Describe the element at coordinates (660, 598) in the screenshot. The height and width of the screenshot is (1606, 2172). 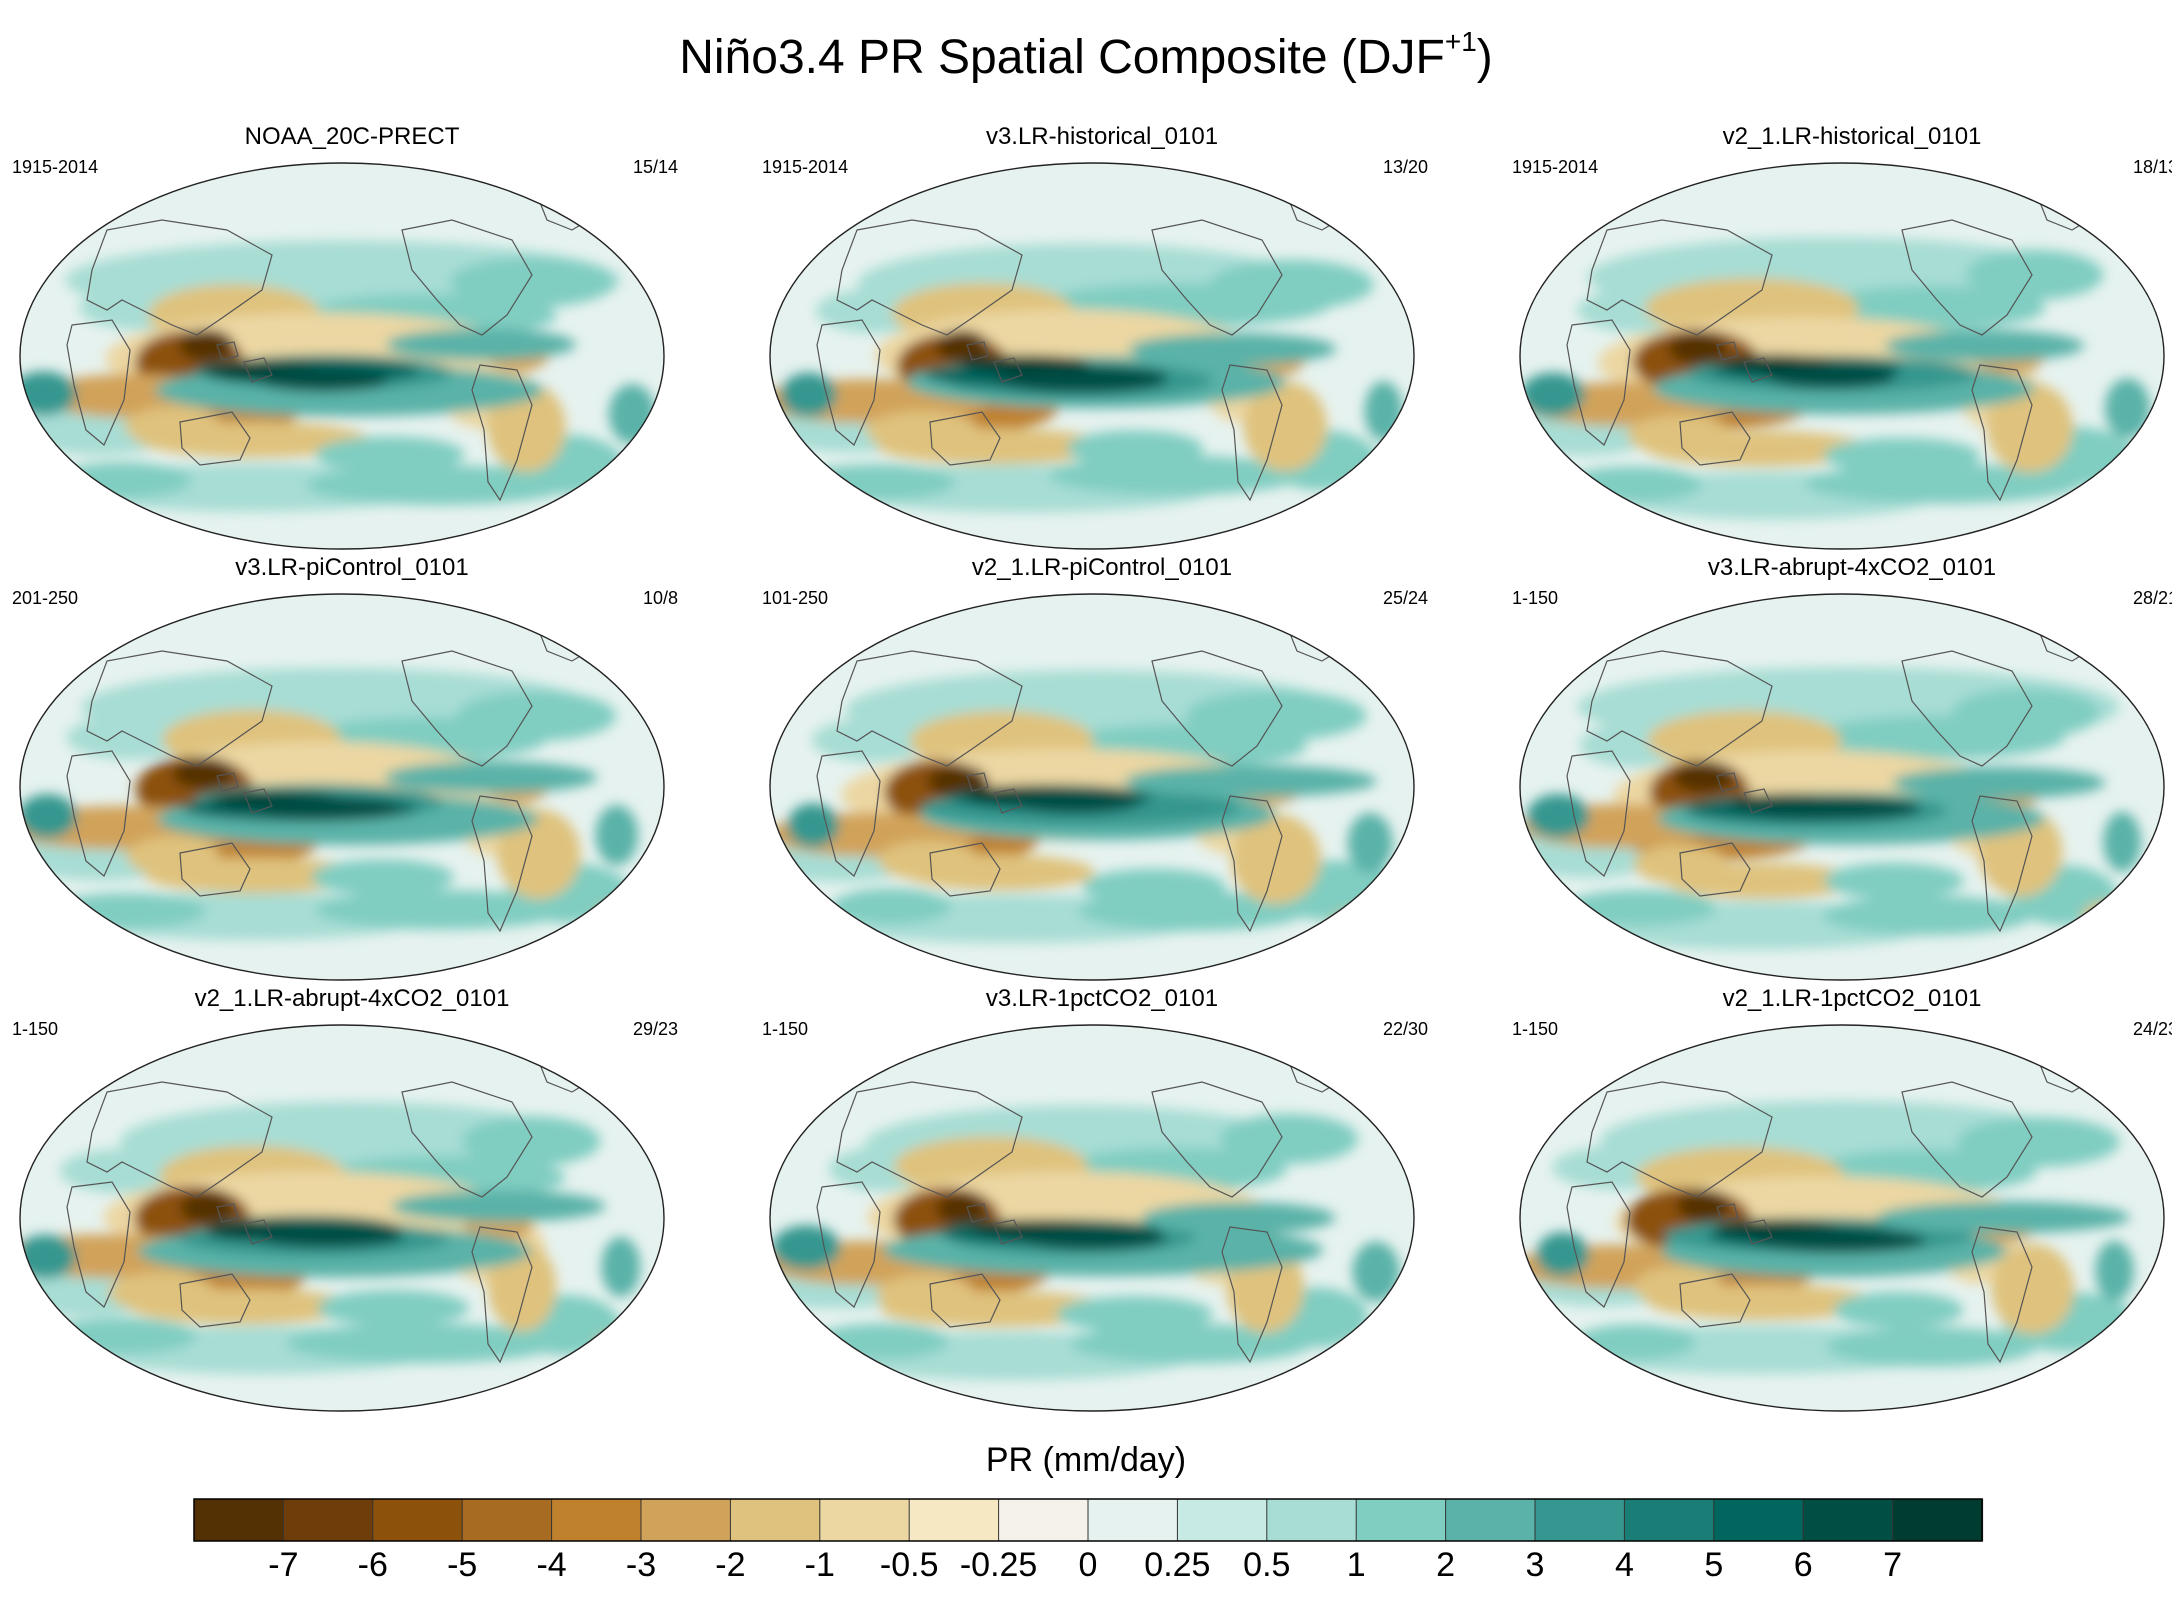
I see `panel-count-label: 10/8` at that location.